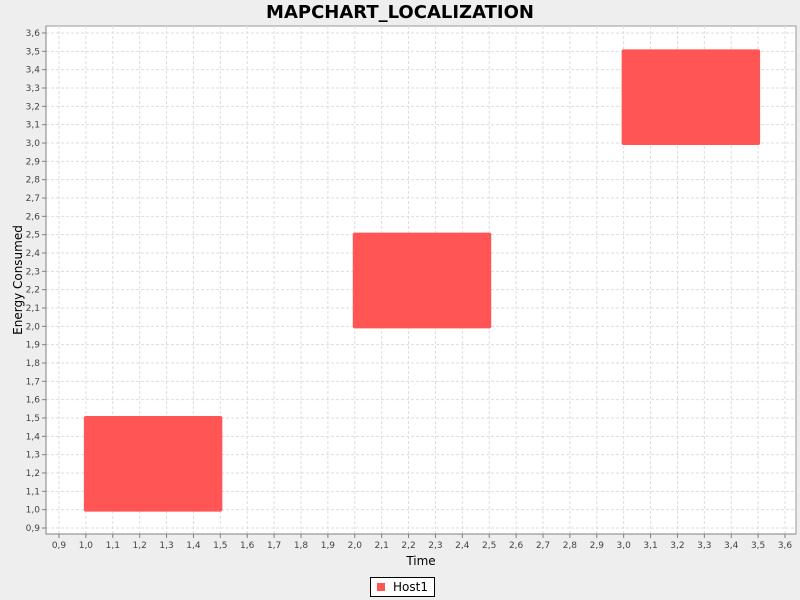  I want to click on y-tick-label: 2,9, so click(33, 162).